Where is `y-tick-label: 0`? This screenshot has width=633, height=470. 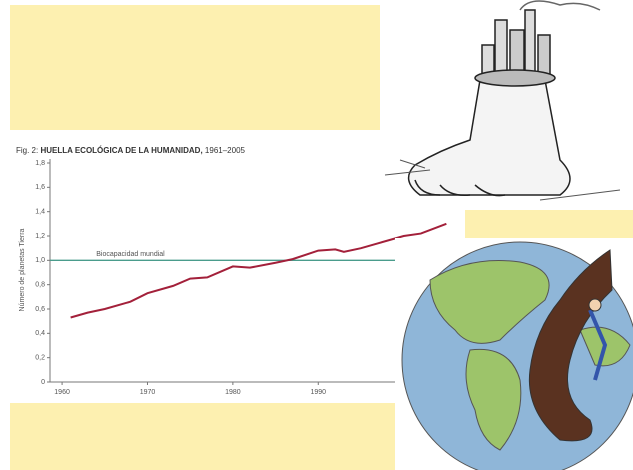 y-tick-label: 0 is located at coordinates (43, 382).